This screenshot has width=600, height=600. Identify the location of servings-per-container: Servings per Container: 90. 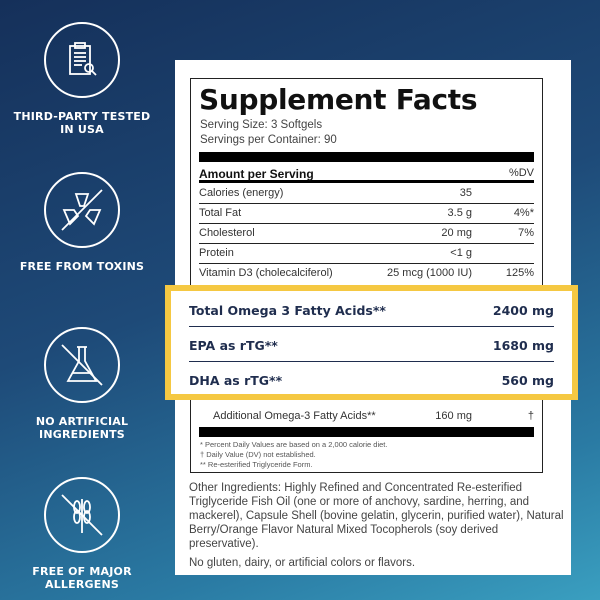
(268, 140).